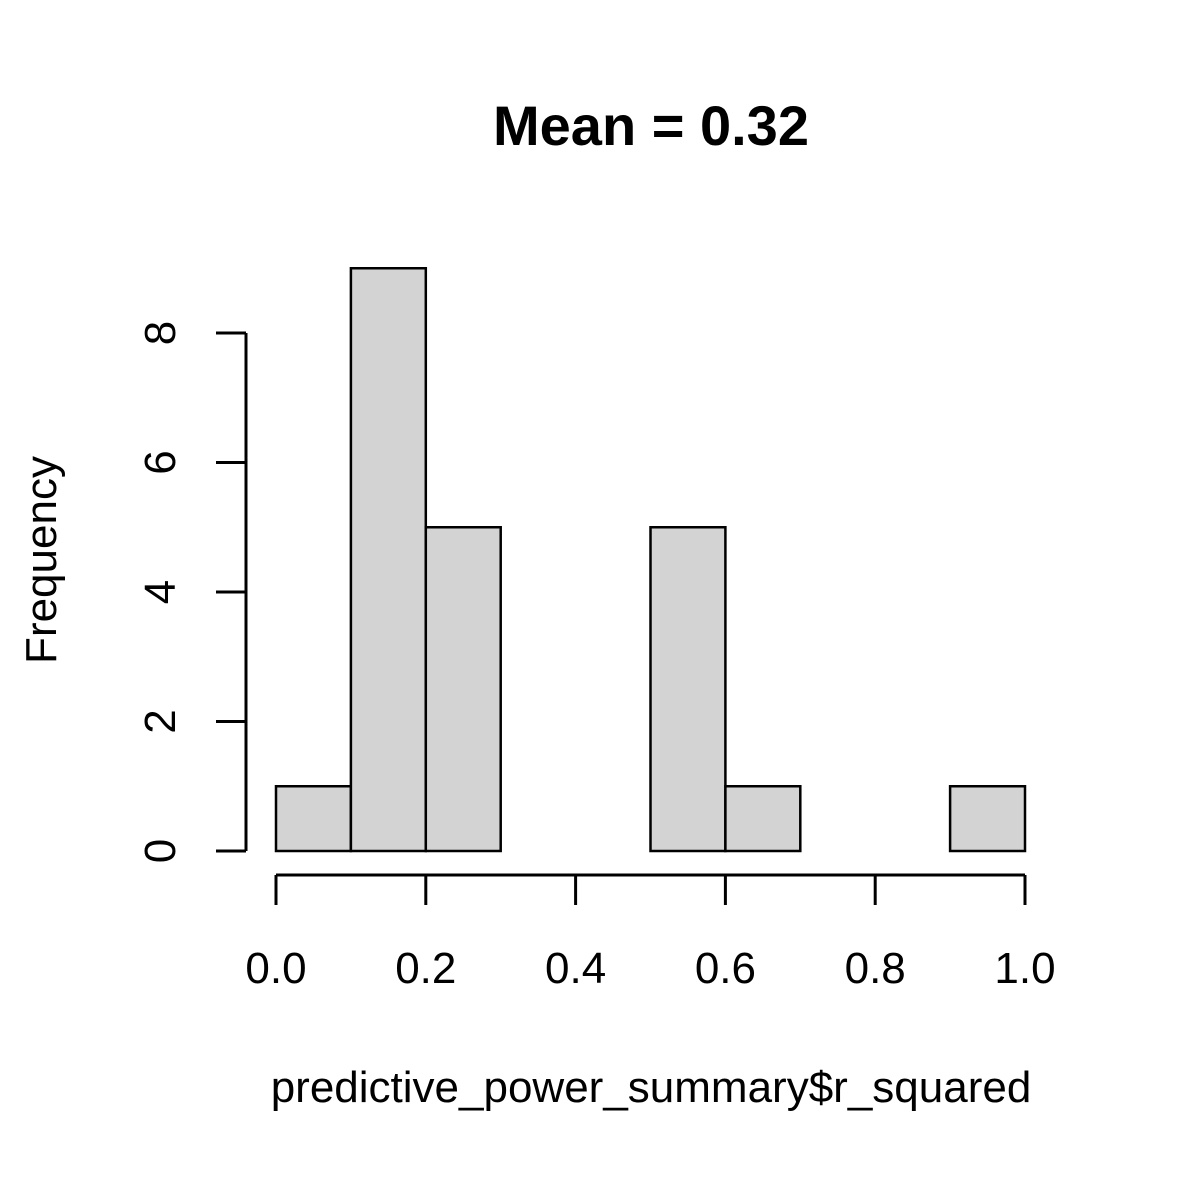  What do you see at coordinates (875, 968) in the screenshot?
I see `x-tick-label: 0.8` at bounding box center [875, 968].